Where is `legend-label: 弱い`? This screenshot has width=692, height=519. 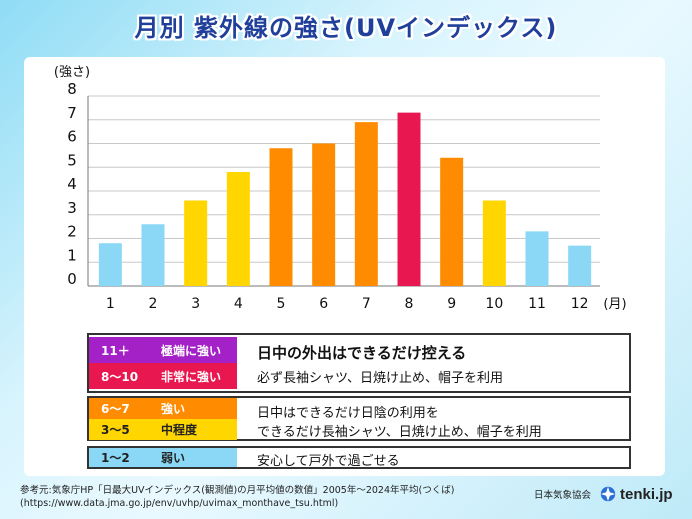
legend-label: 弱い is located at coordinates (173, 458).